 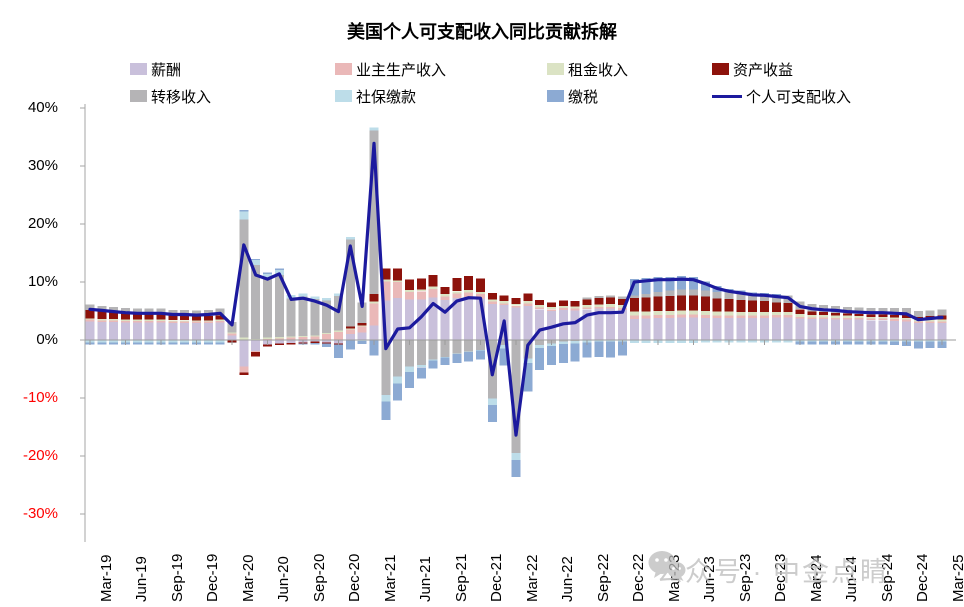 What do you see at coordinates (232, 96) in the screenshot?
I see `legend-item-5: 转移收入` at bounding box center [232, 96].